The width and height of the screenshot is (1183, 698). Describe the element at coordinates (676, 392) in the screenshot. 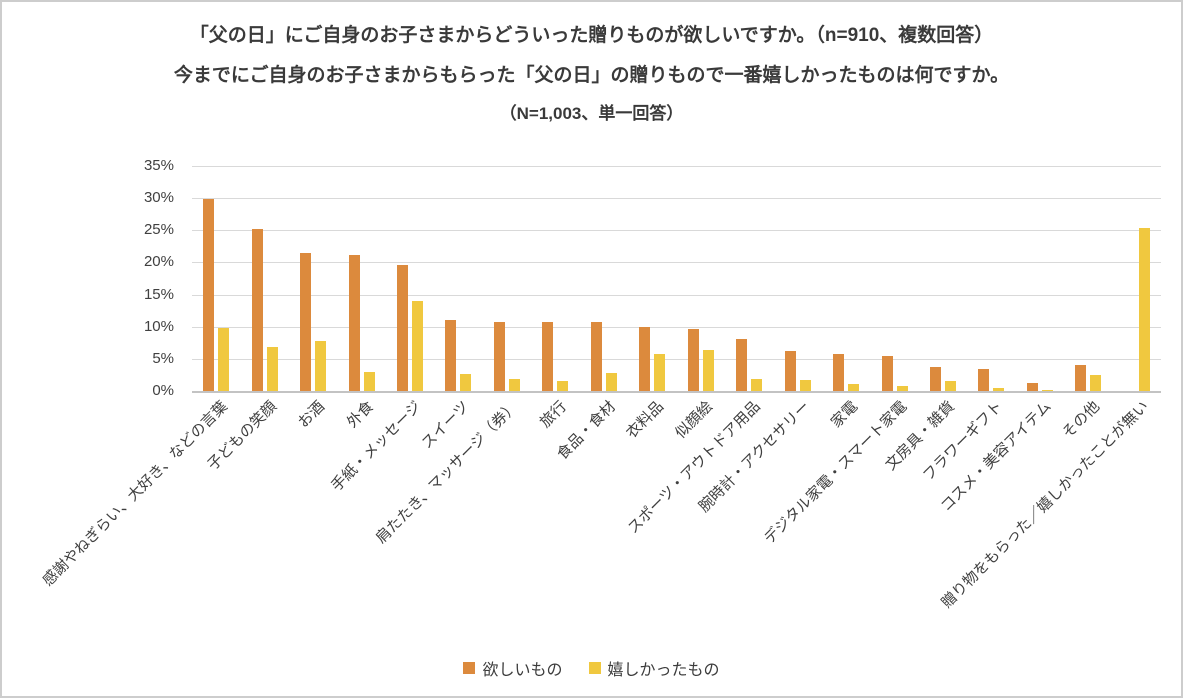

I see `x-axis-line` at that location.